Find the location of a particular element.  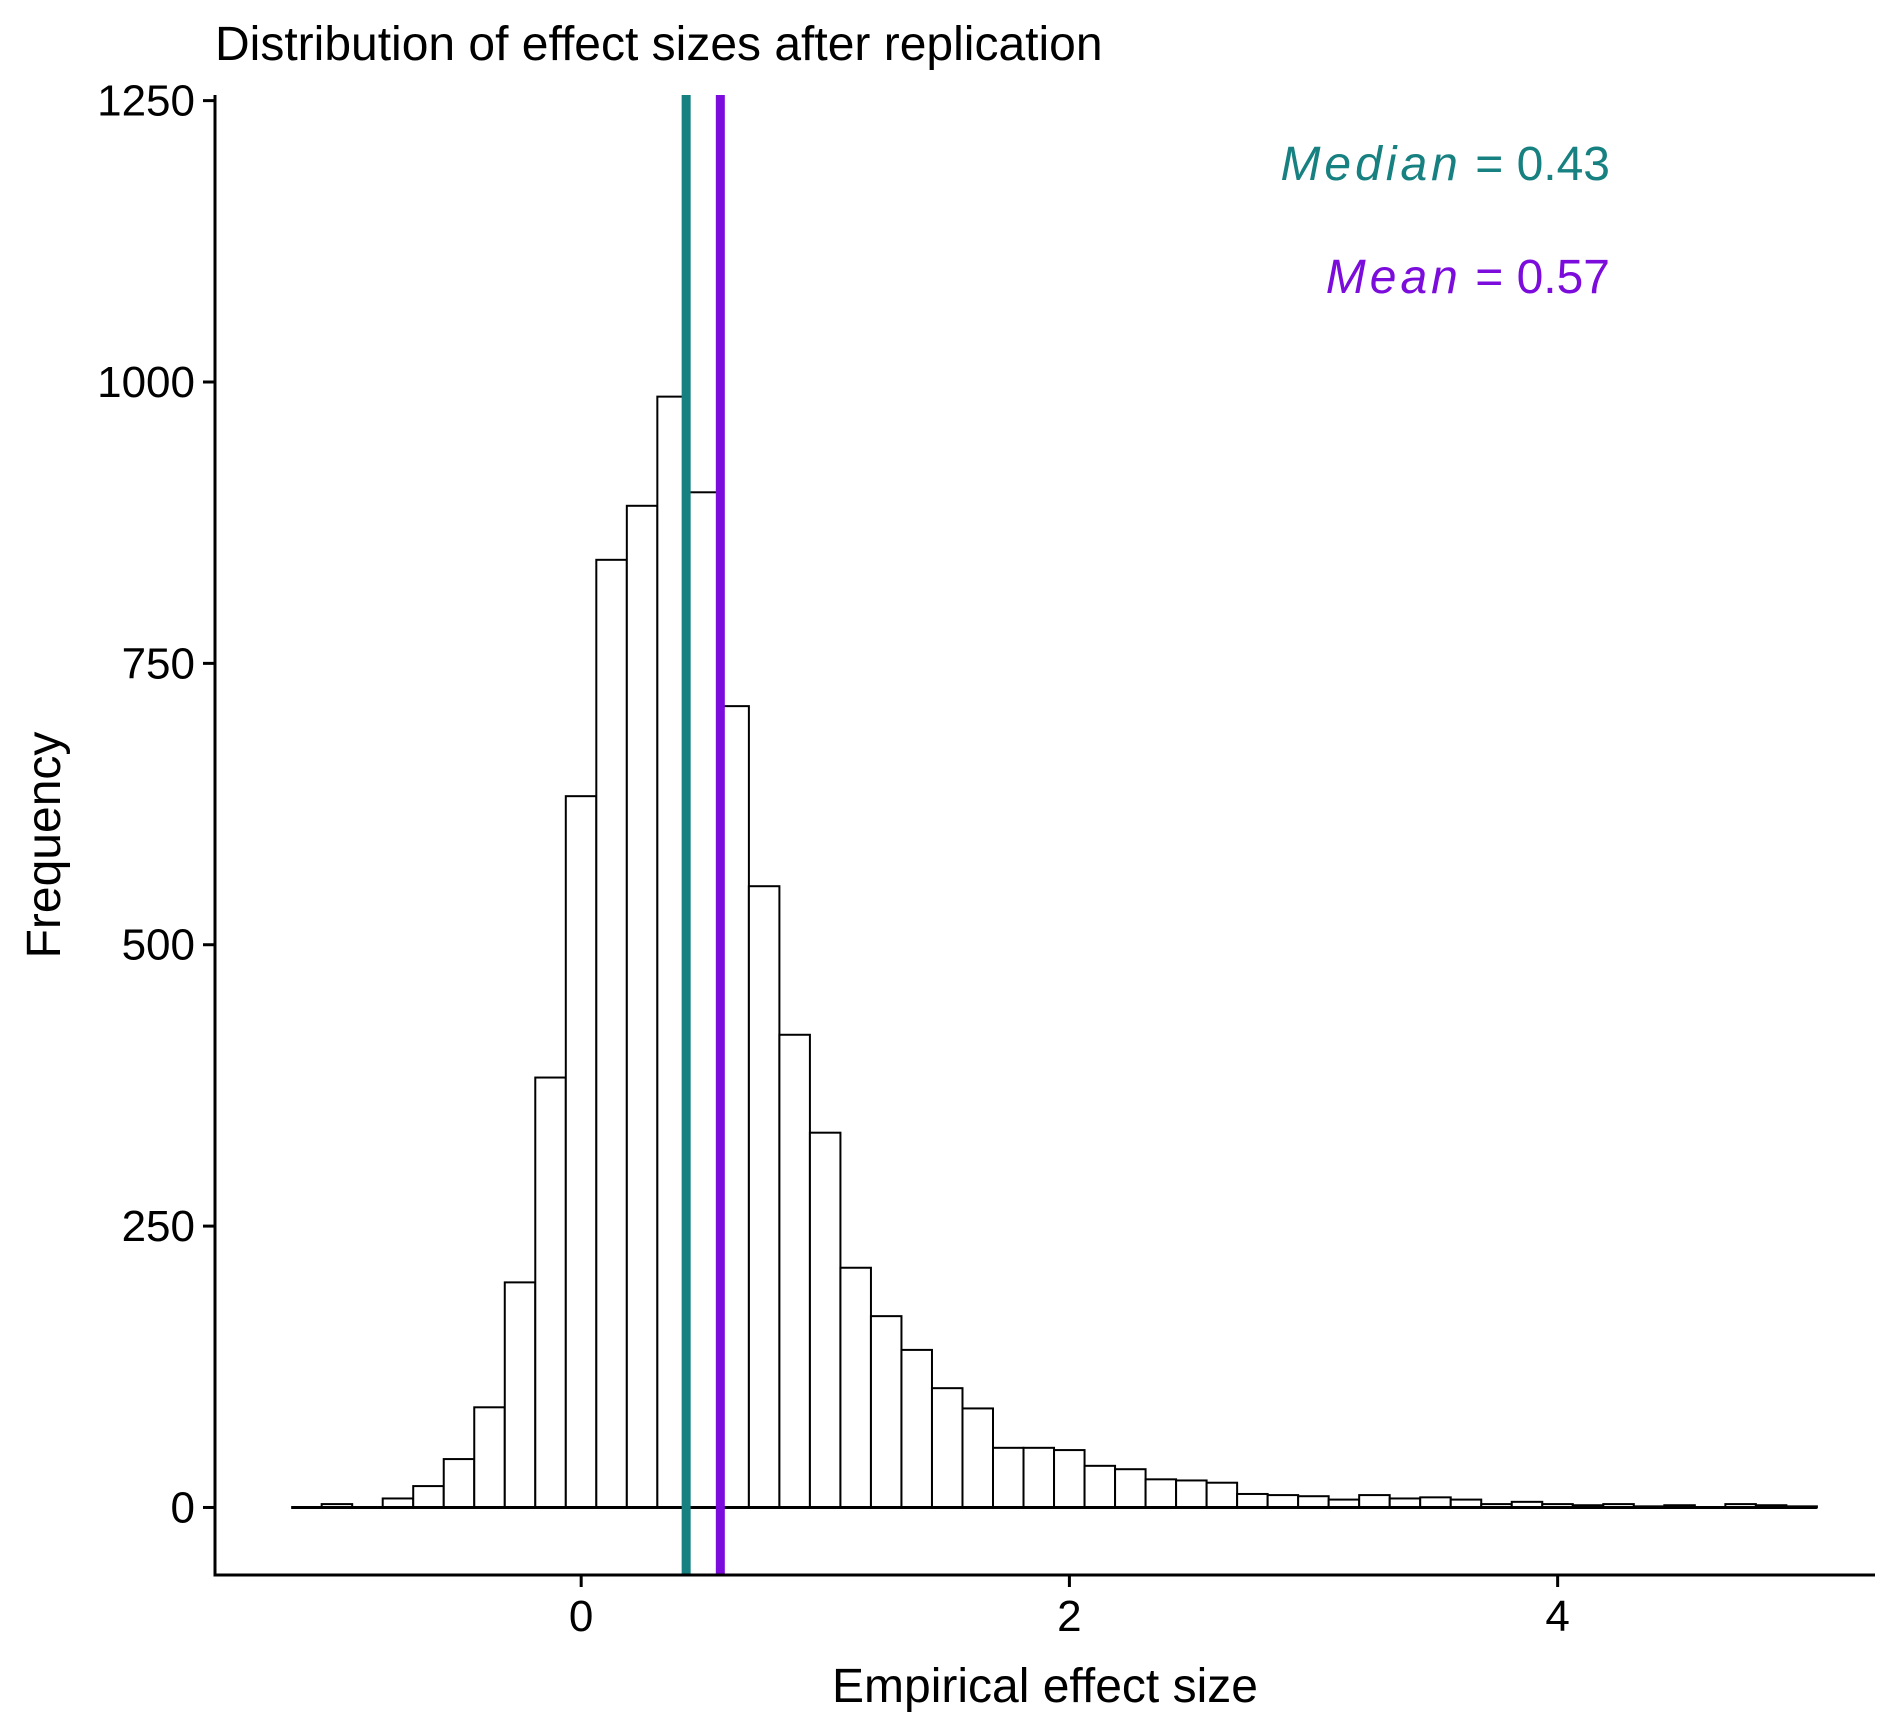

y-tick-label: 750 is located at coordinates (158, 663).